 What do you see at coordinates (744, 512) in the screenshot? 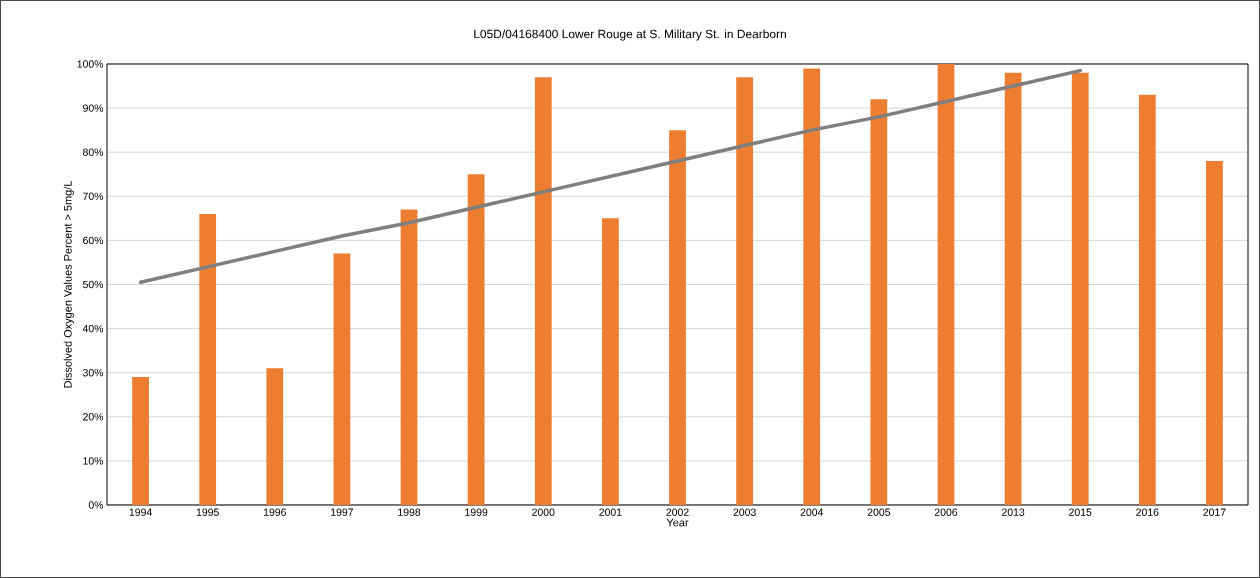
I see `x-tick-label: 2003` at bounding box center [744, 512].